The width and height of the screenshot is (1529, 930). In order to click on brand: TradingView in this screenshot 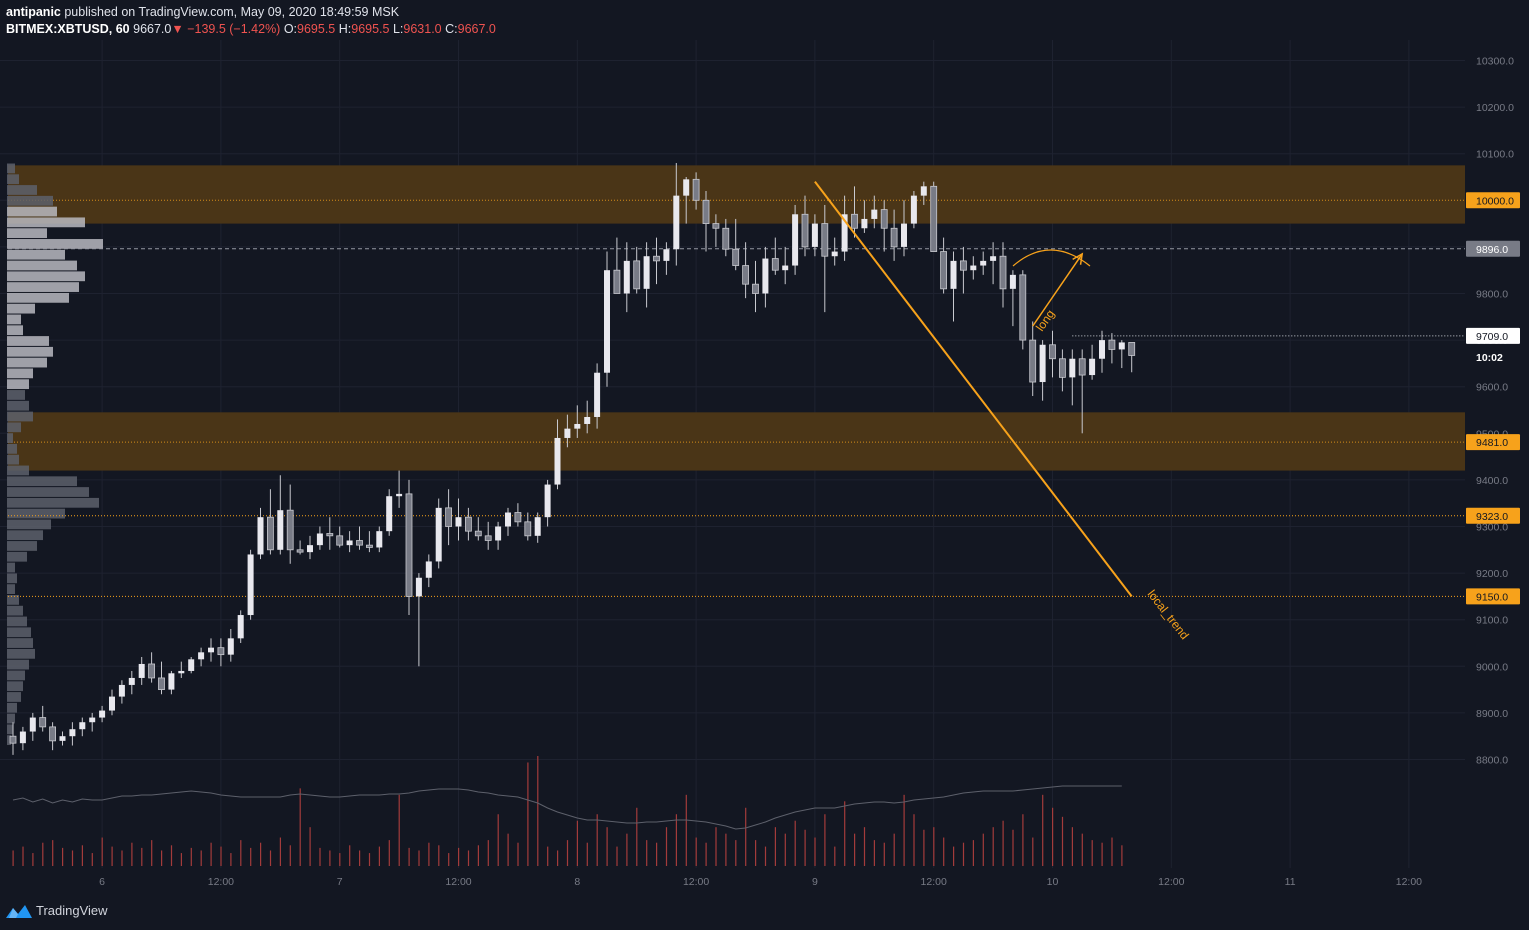, I will do `click(57, 910)`.